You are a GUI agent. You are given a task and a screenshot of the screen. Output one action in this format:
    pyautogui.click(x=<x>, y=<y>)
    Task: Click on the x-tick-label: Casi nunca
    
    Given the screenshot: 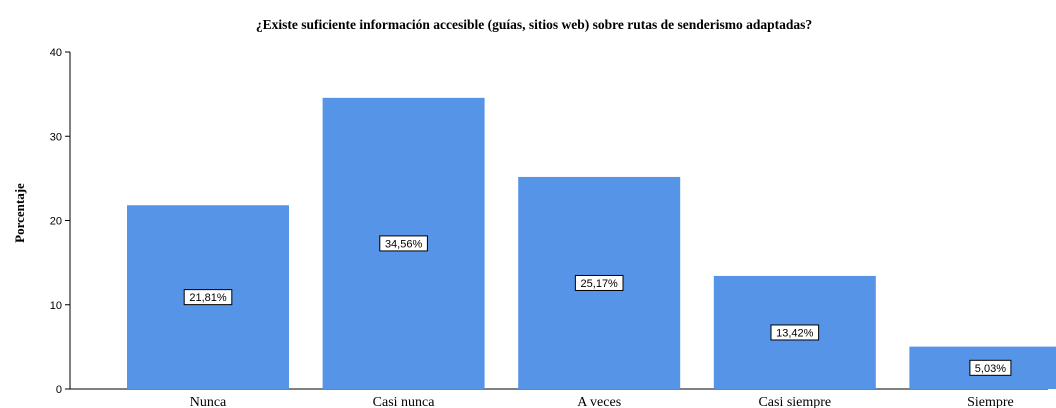 What is the action you would take?
    pyautogui.click(x=404, y=401)
    